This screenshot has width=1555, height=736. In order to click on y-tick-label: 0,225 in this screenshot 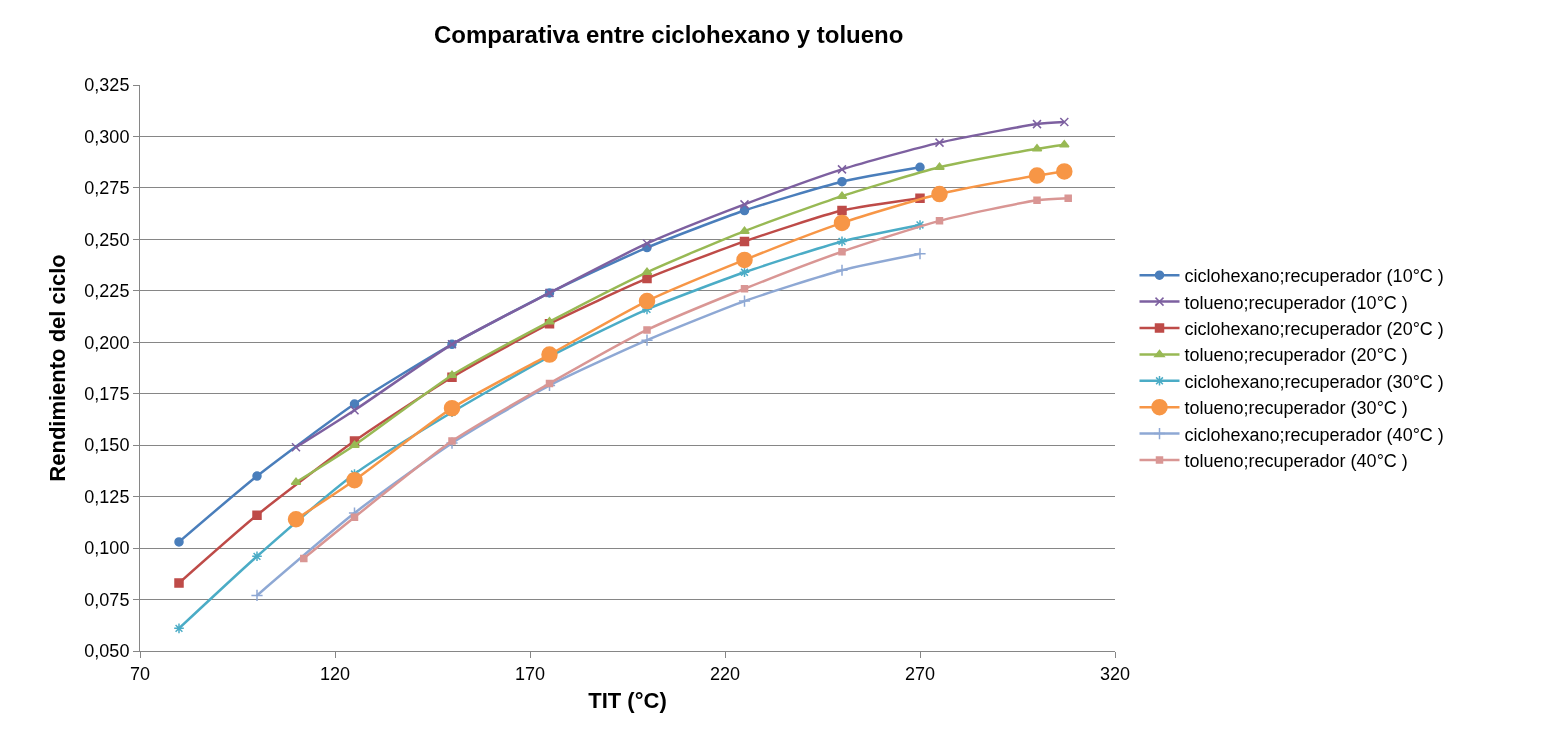, I will do `click(107, 291)`.